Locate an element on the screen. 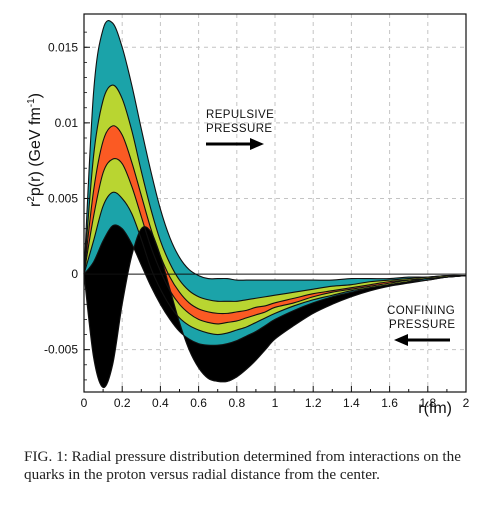 The image size is (500, 508). y-axis-title-exp: -1 is located at coordinates (31, 102).